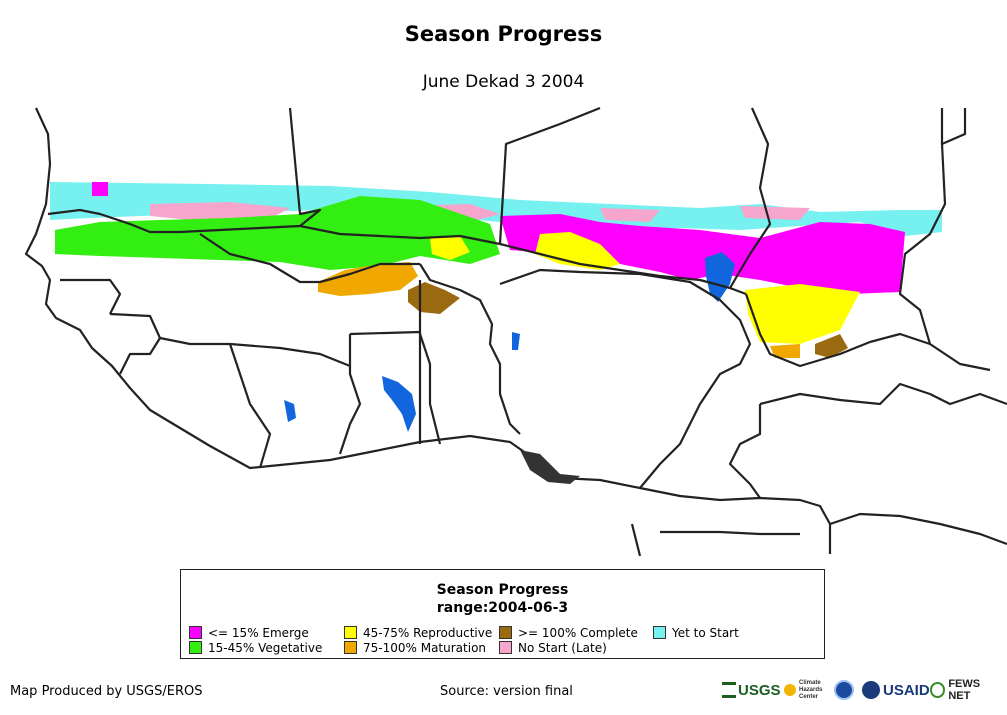 The width and height of the screenshot is (1007, 715). What do you see at coordinates (896, 690) in the screenshot?
I see `usaid-logo: USAID` at bounding box center [896, 690].